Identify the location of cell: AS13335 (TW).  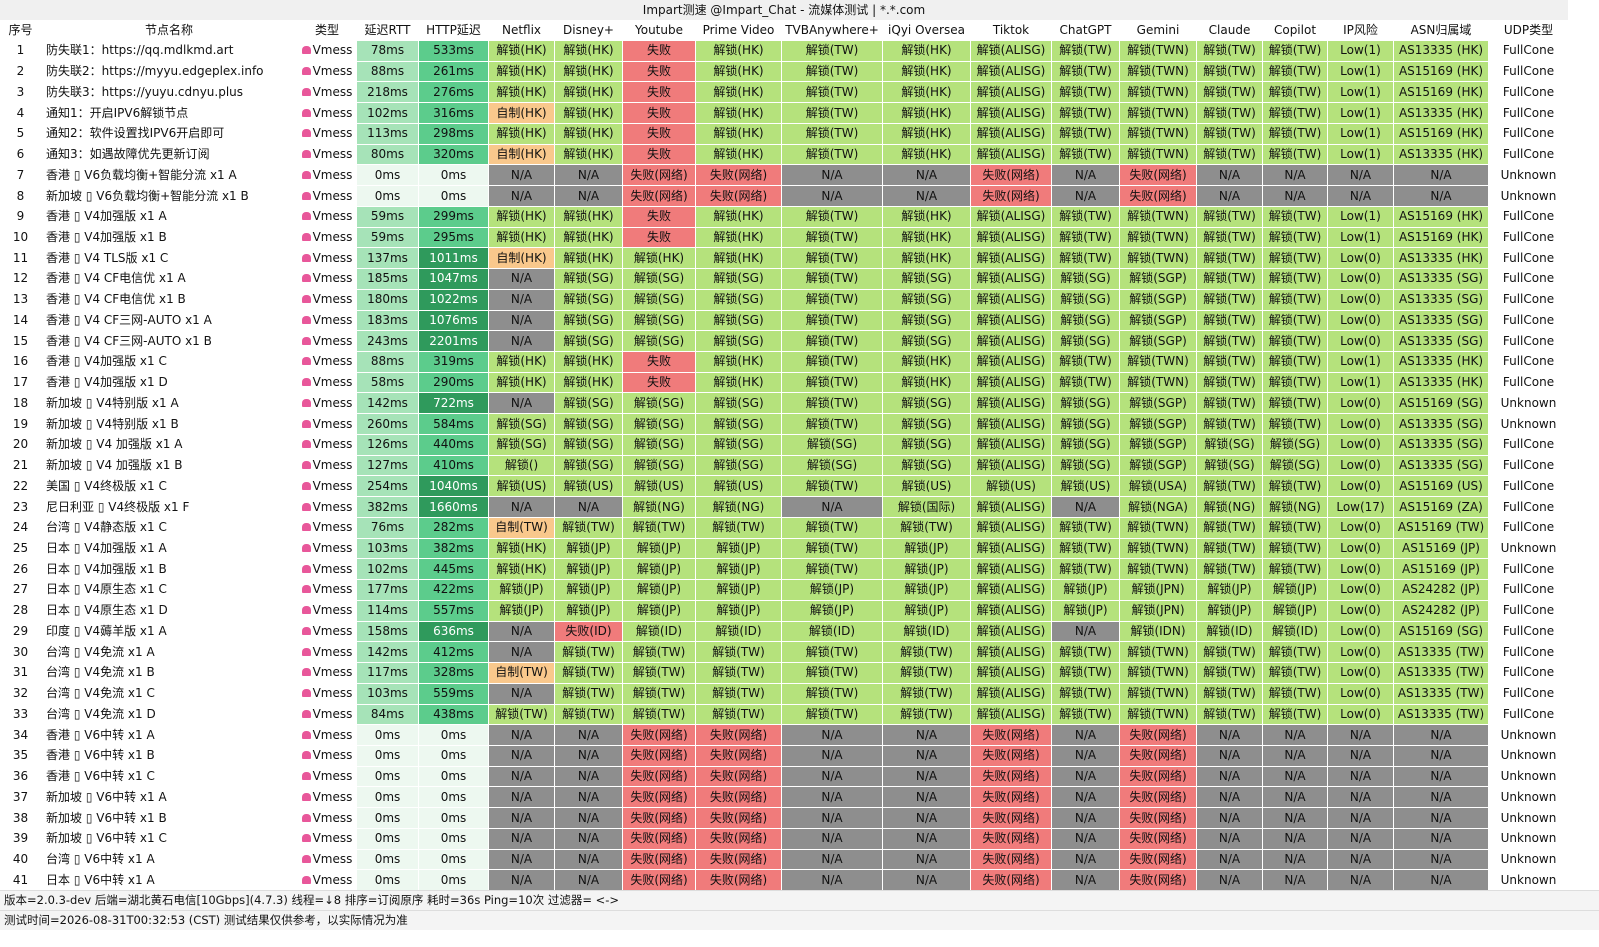
(1441, 673).